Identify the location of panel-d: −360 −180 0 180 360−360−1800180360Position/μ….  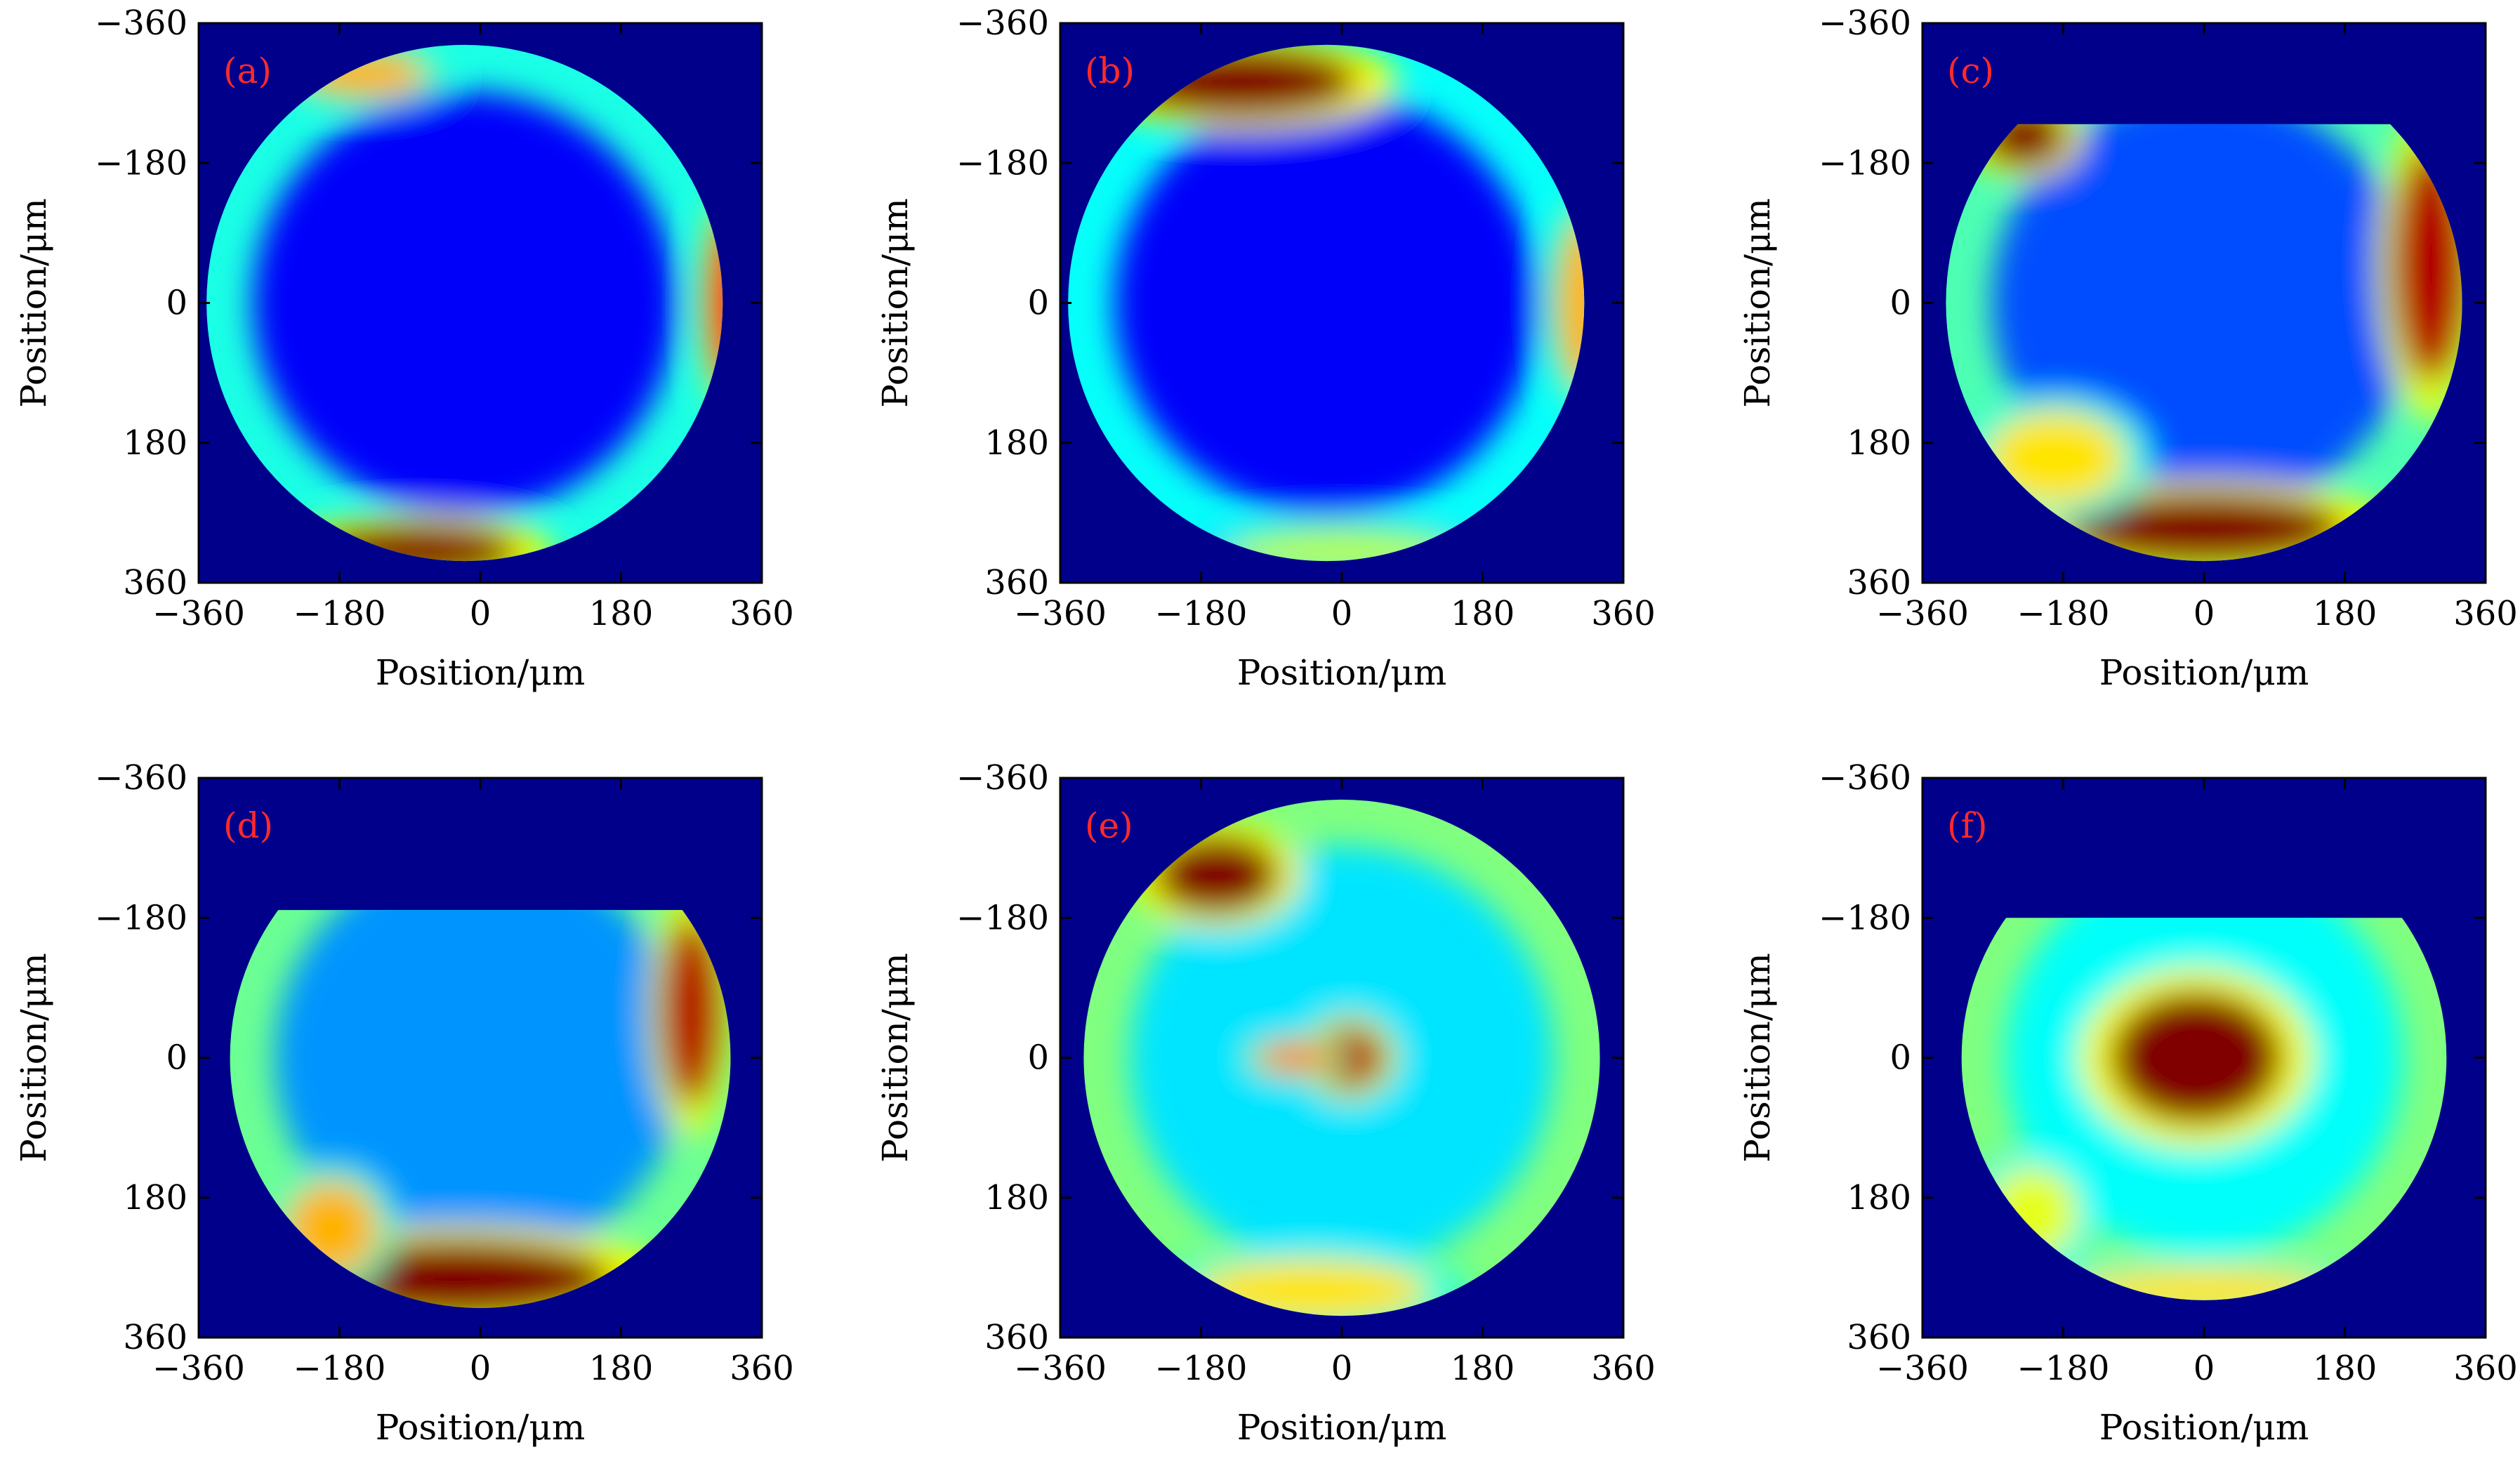
(404, 1103).